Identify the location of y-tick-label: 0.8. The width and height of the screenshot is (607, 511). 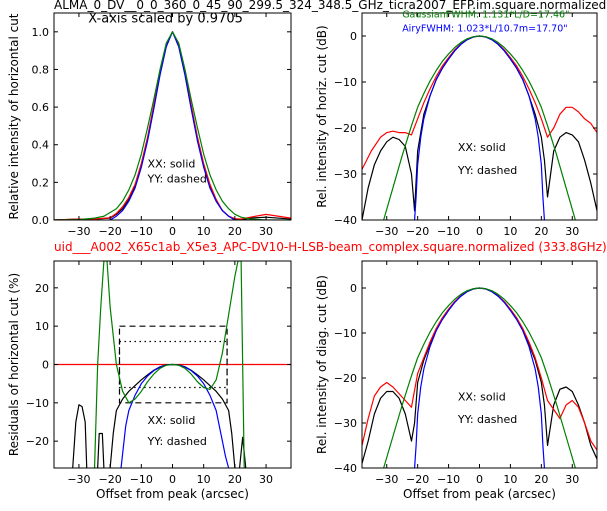
(41, 69).